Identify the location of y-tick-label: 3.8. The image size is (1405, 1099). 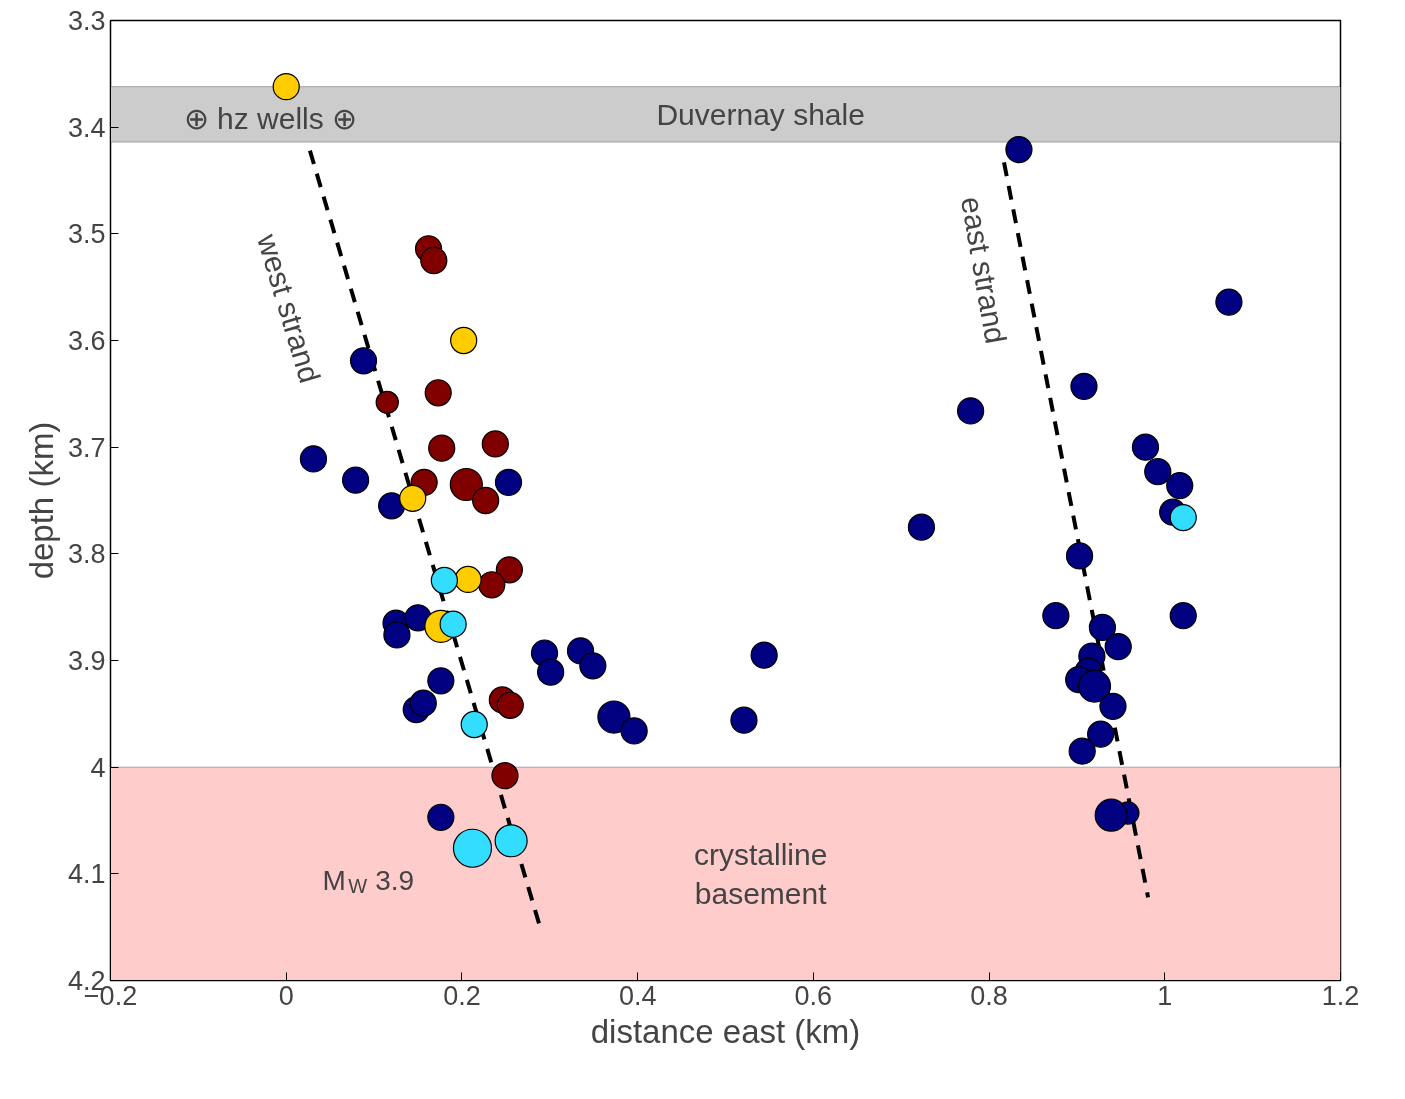
(86, 554).